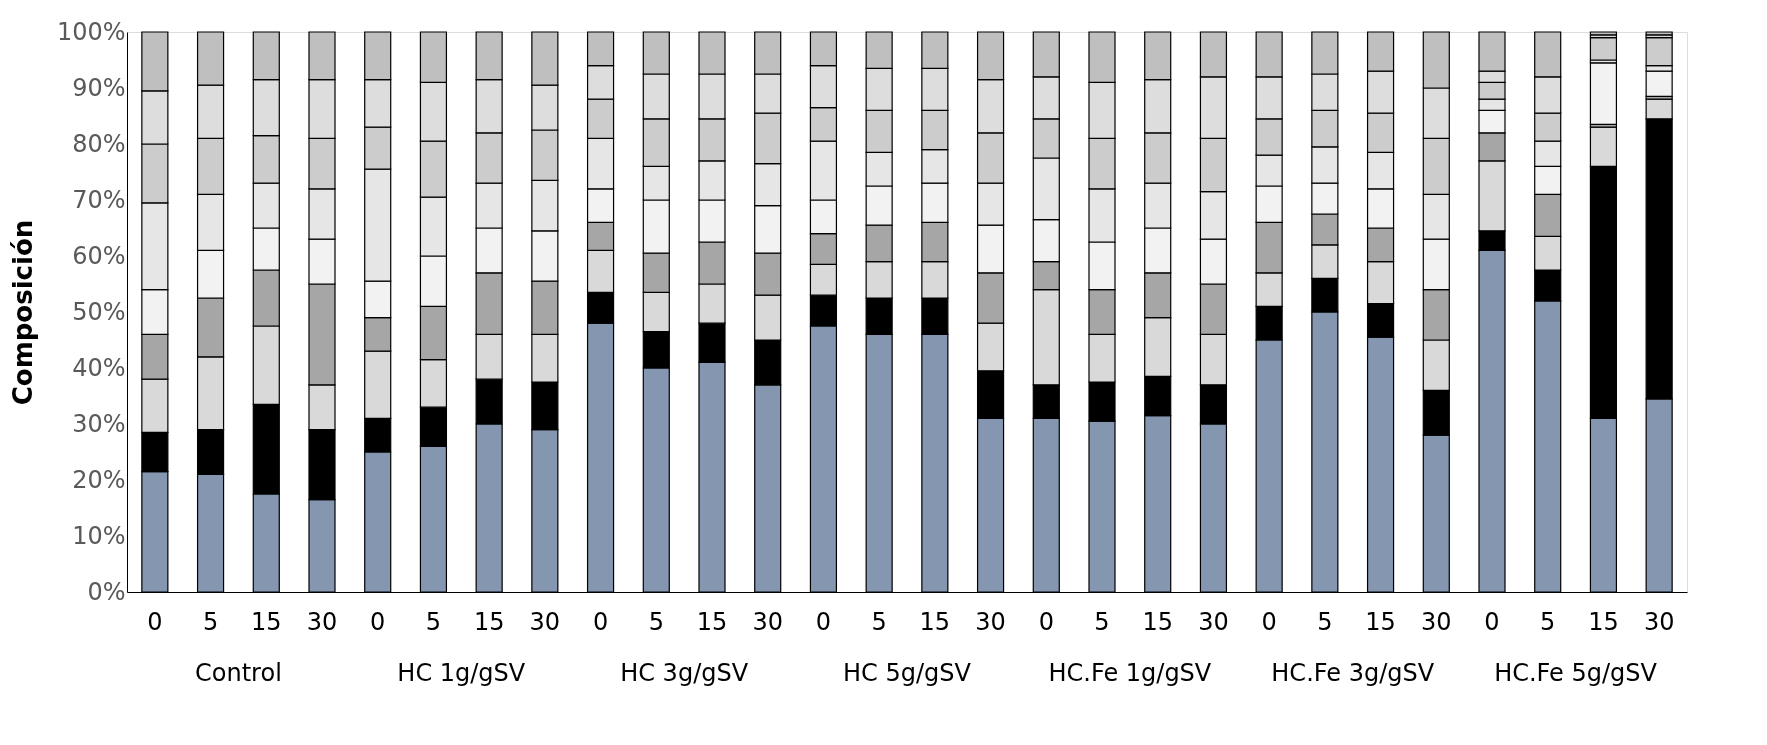 The image size is (1767, 745). Describe the element at coordinates (106, 591) in the screenshot. I see `y-tick-label: 0%` at that location.